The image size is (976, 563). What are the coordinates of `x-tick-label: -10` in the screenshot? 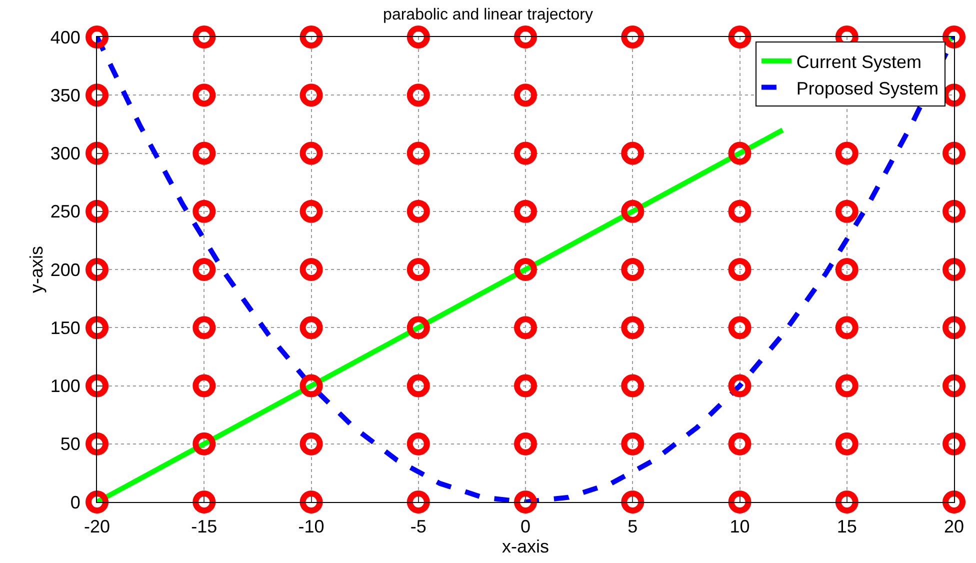 It's located at (311, 526).